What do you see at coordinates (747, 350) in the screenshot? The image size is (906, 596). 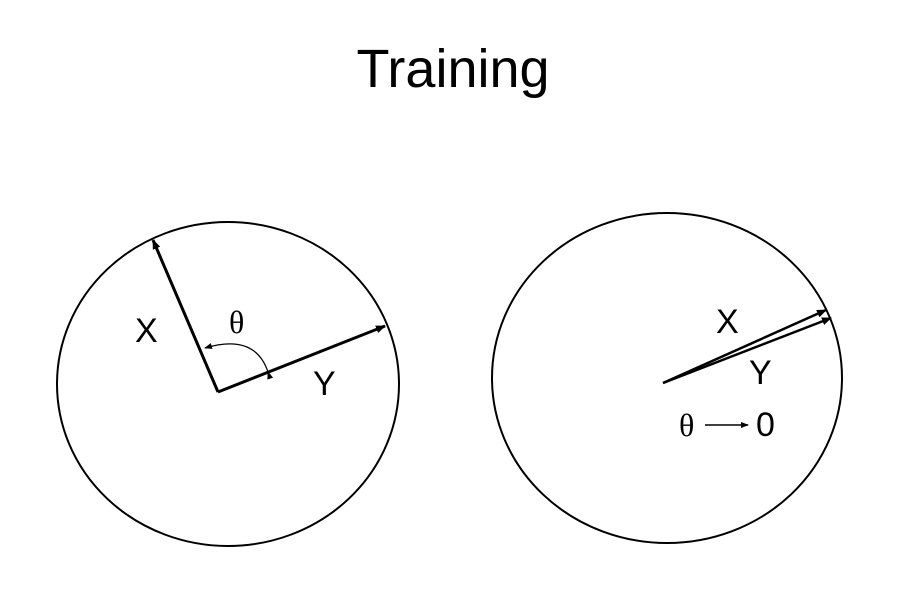 I see `right-vector-y` at bounding box center [747, 350].